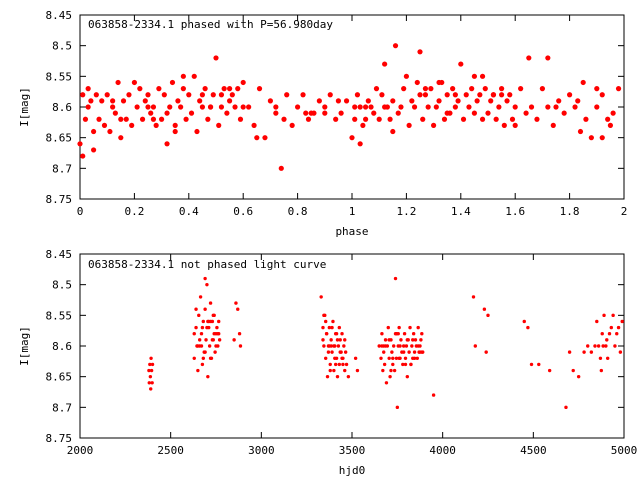 This screenshot has height=480, width=640. I want to click on phased-y-tick-label: 8.7, so click(62, 168).